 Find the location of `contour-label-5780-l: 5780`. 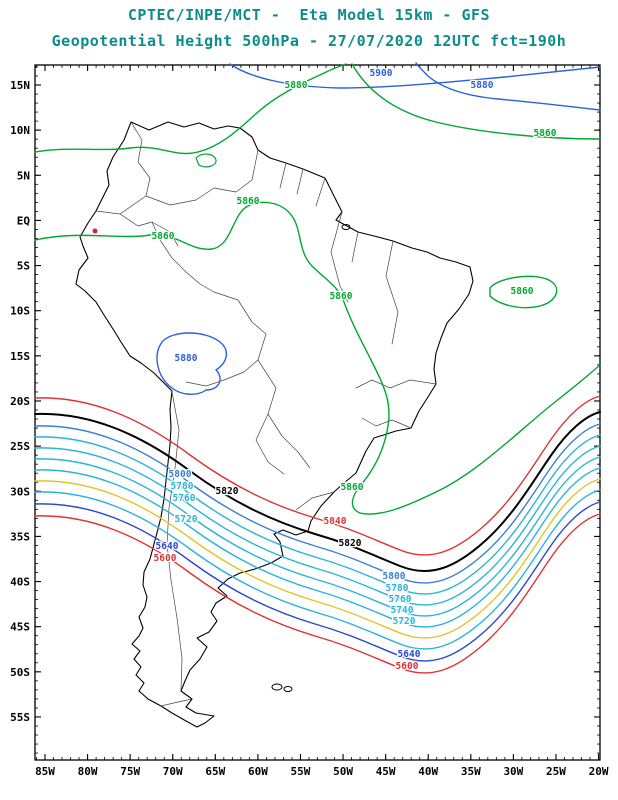

contour-label-5780-l: 5780 is located at coordinates (182, 486).